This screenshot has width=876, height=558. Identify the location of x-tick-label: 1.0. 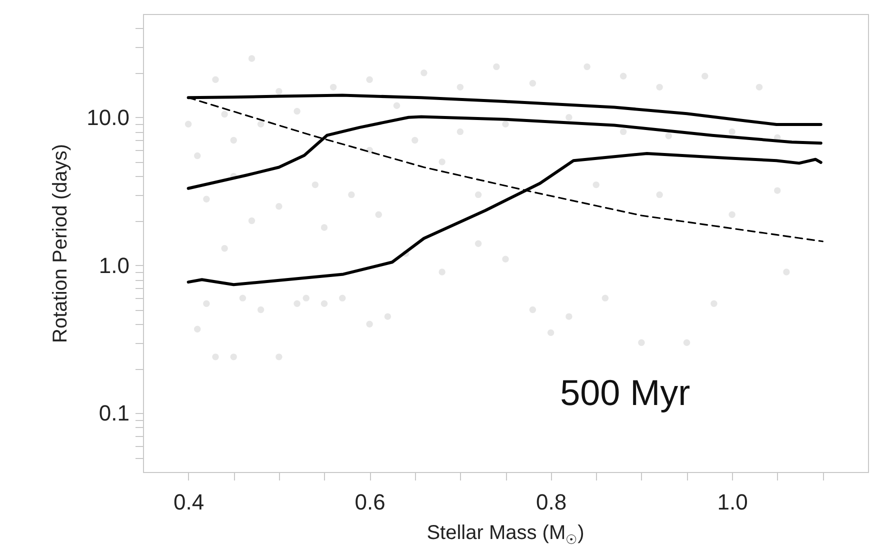
(732, 502).